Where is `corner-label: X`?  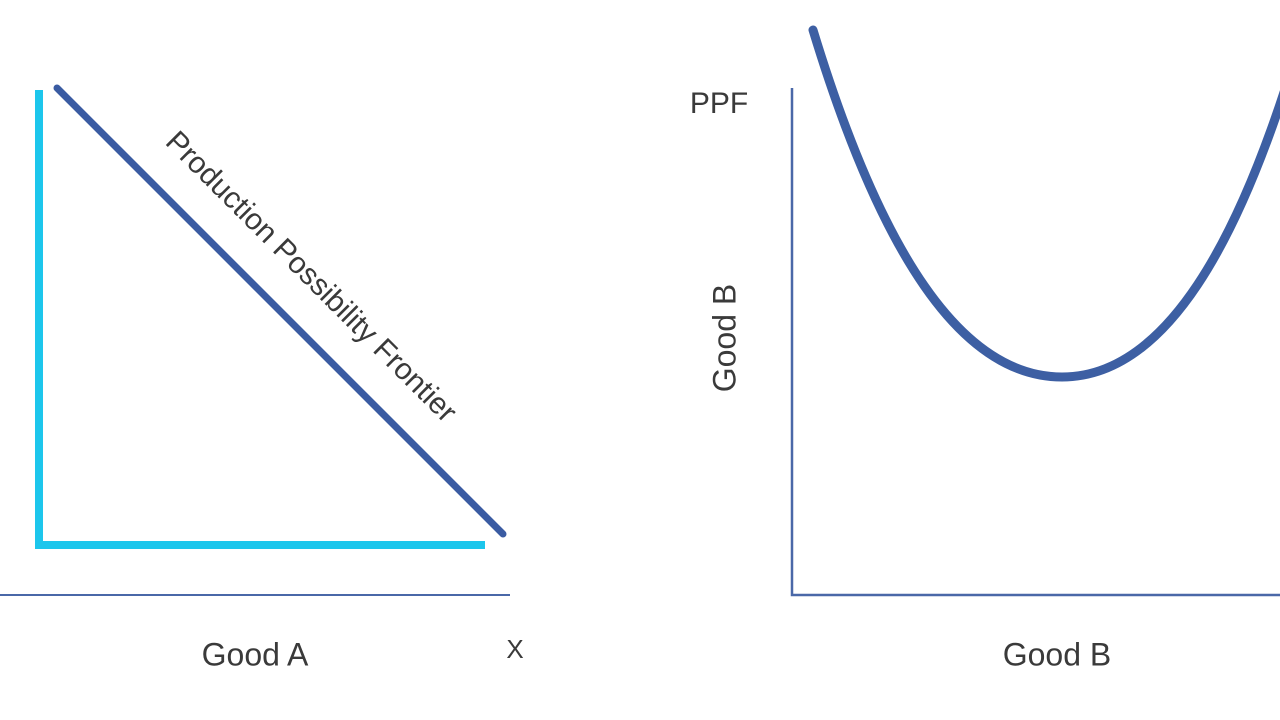 corner-label: X is located at coordinates (514, 649).